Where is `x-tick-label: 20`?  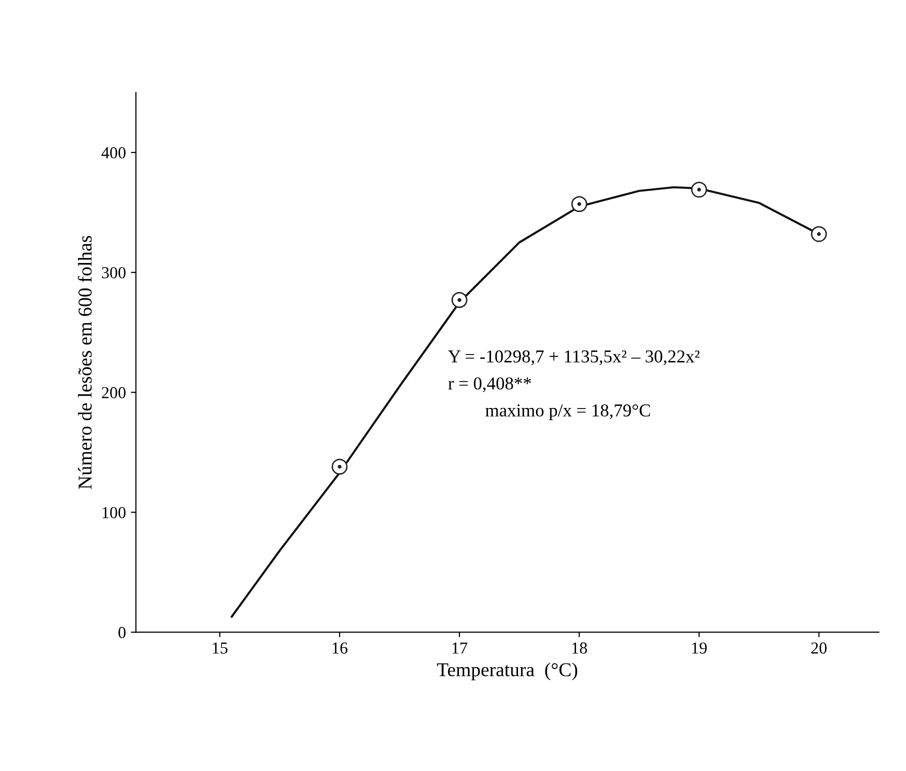
x-tick-label: 20 is located at coordinates (819, 648).